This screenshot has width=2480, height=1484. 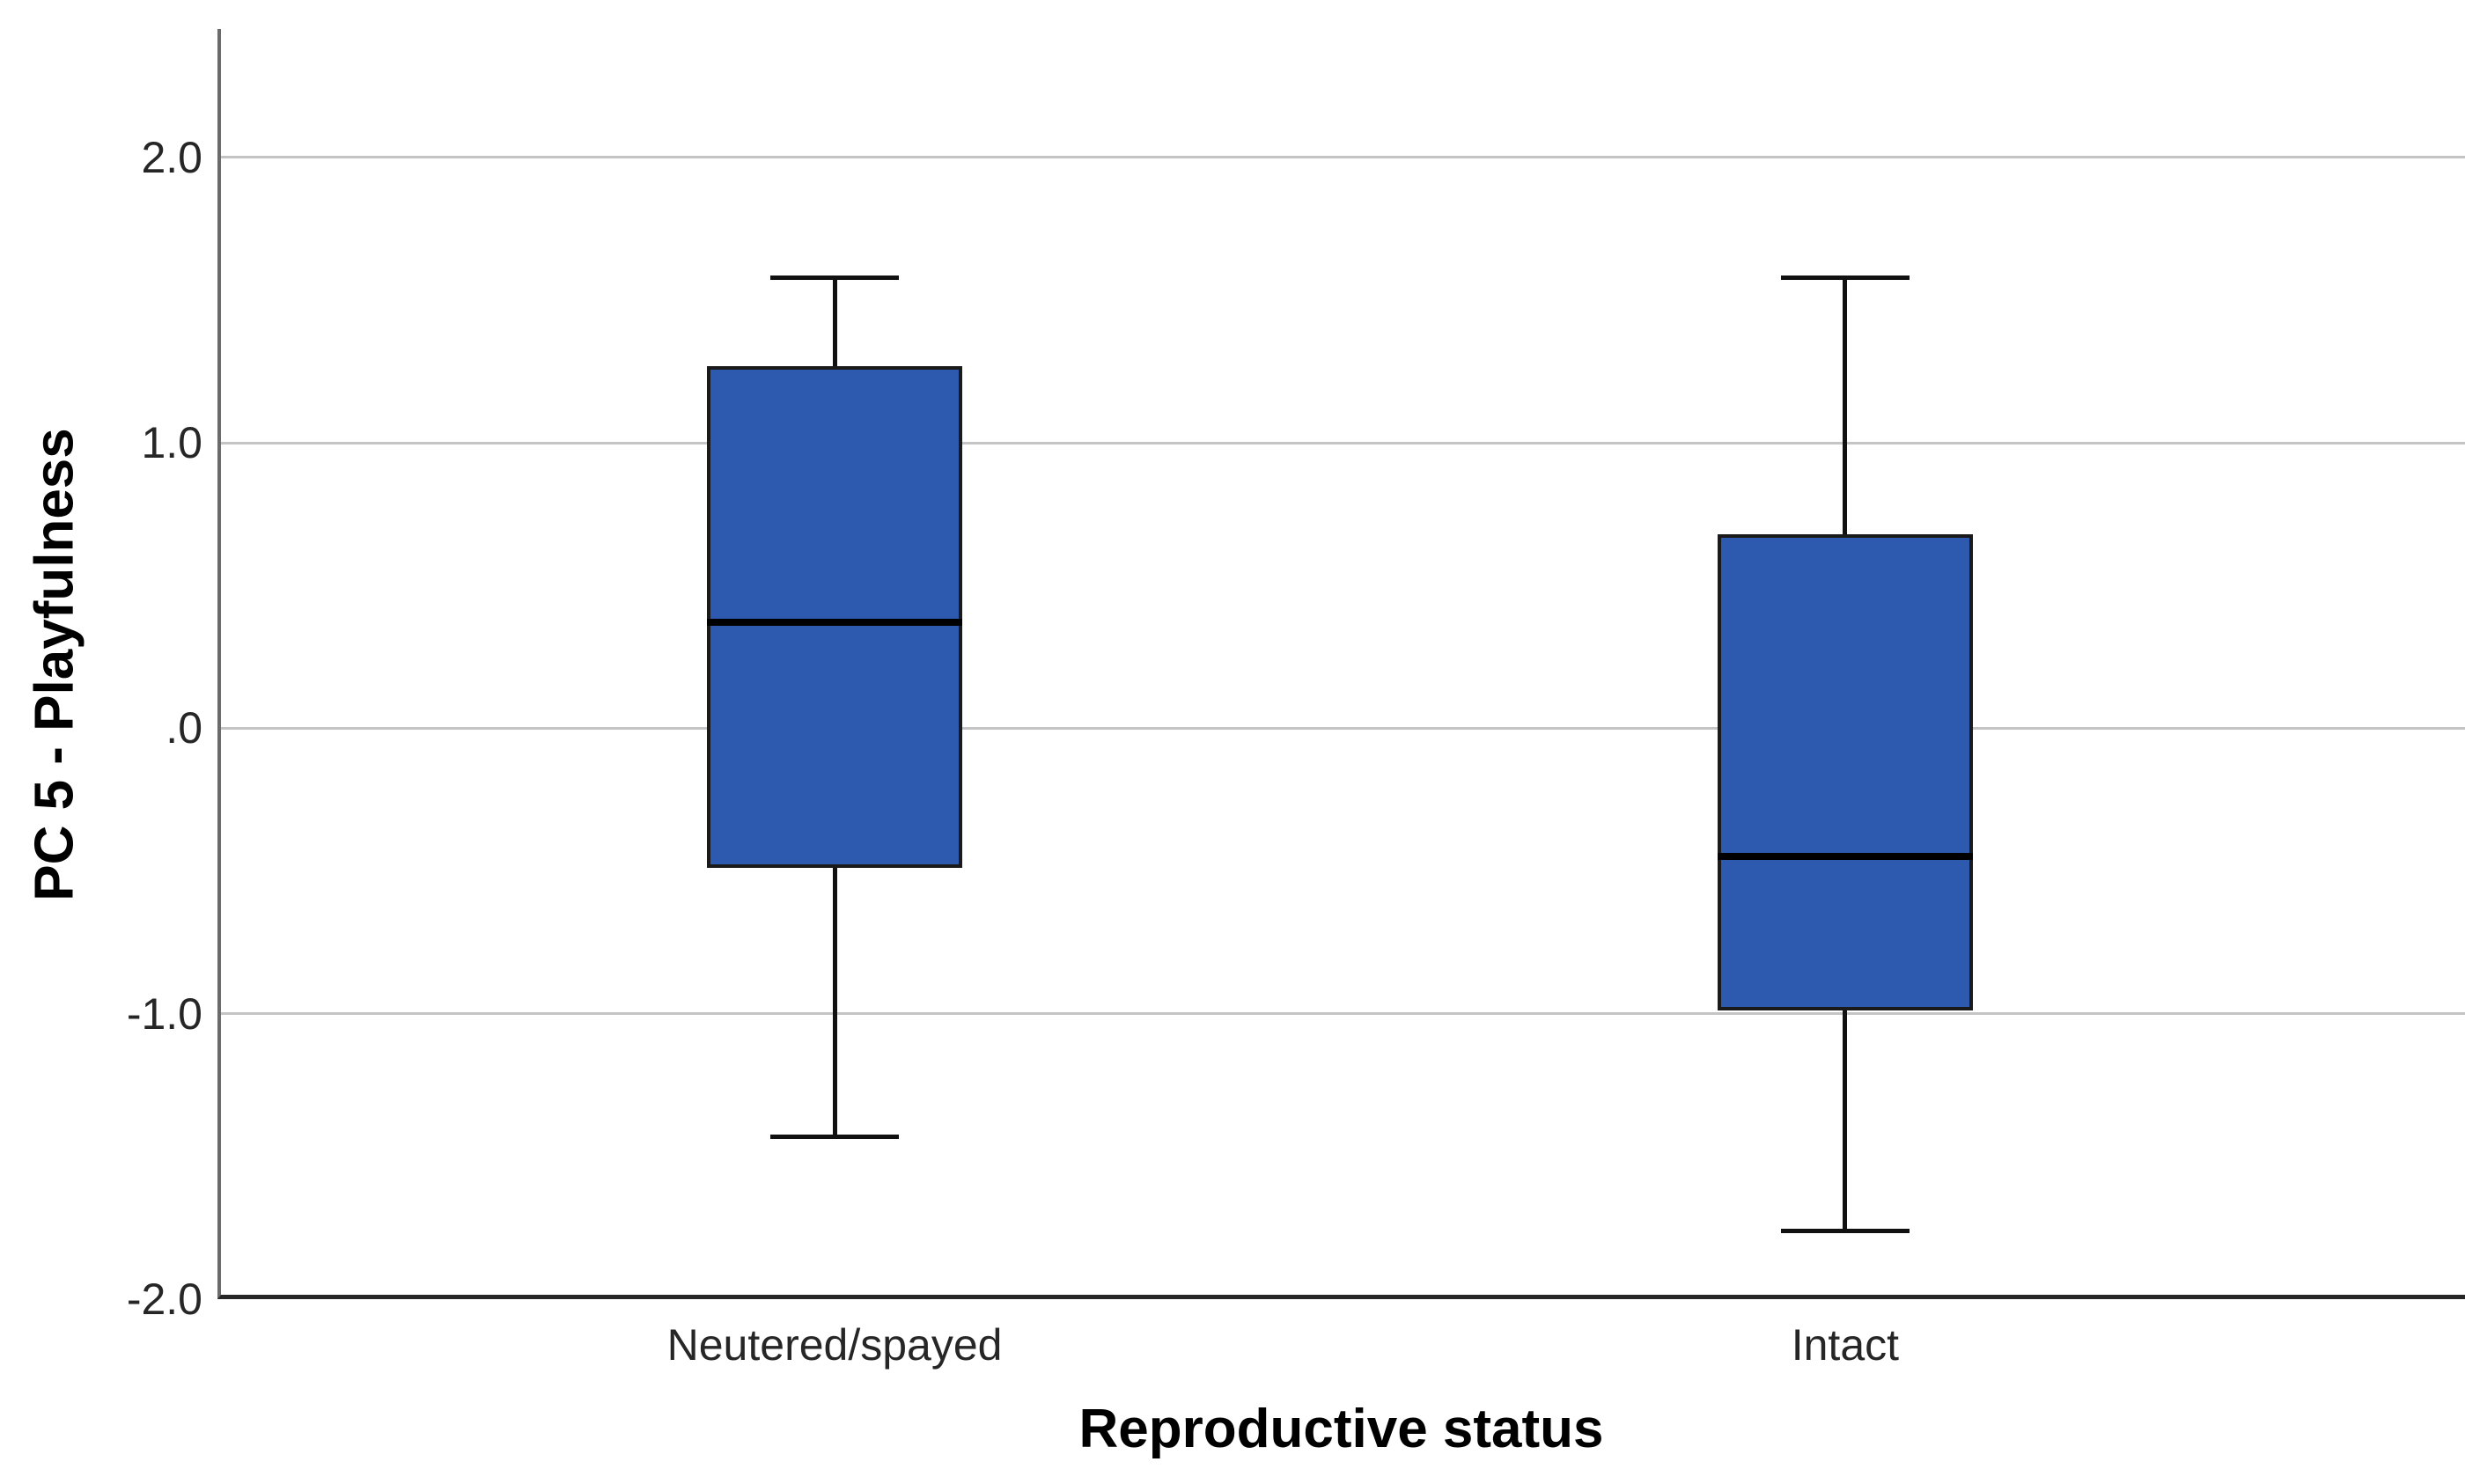 I want to click on median-intact, so click(x=1845, y=857).